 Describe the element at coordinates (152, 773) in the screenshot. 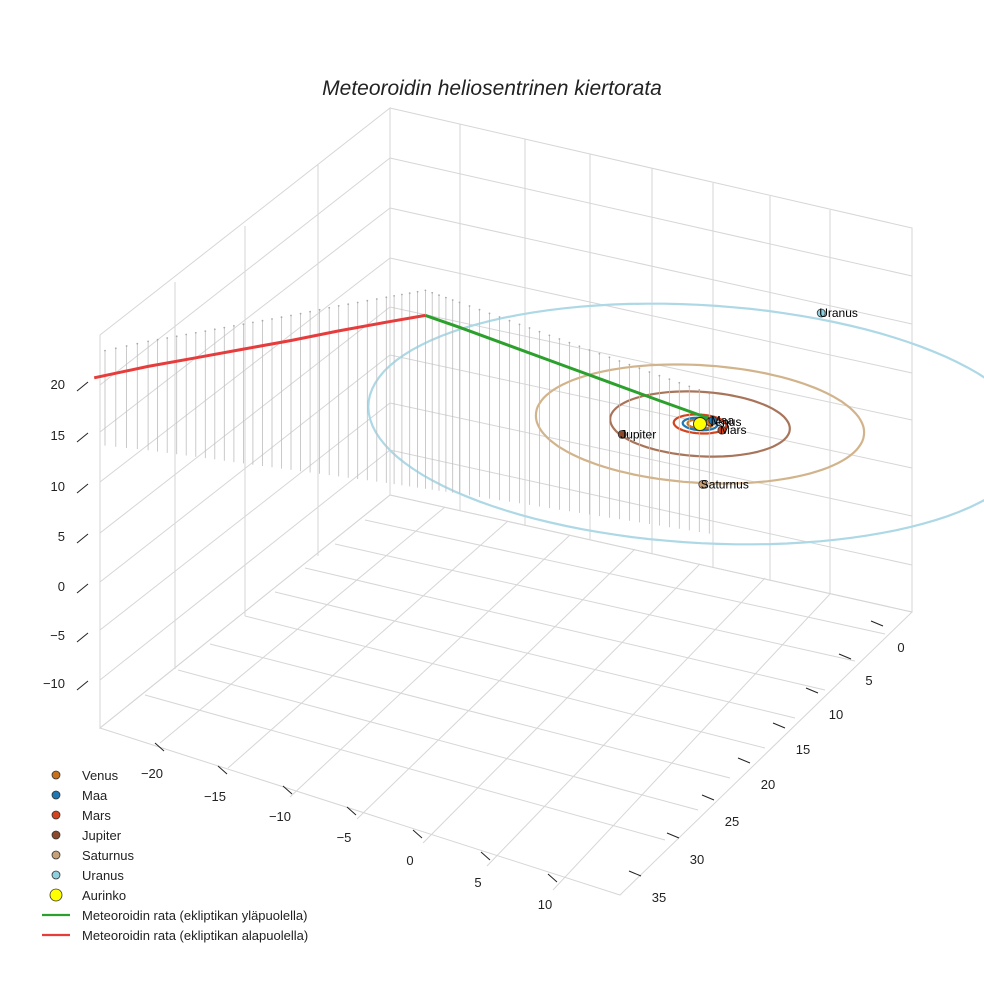

I see `x-tick-label: −20` at that location.